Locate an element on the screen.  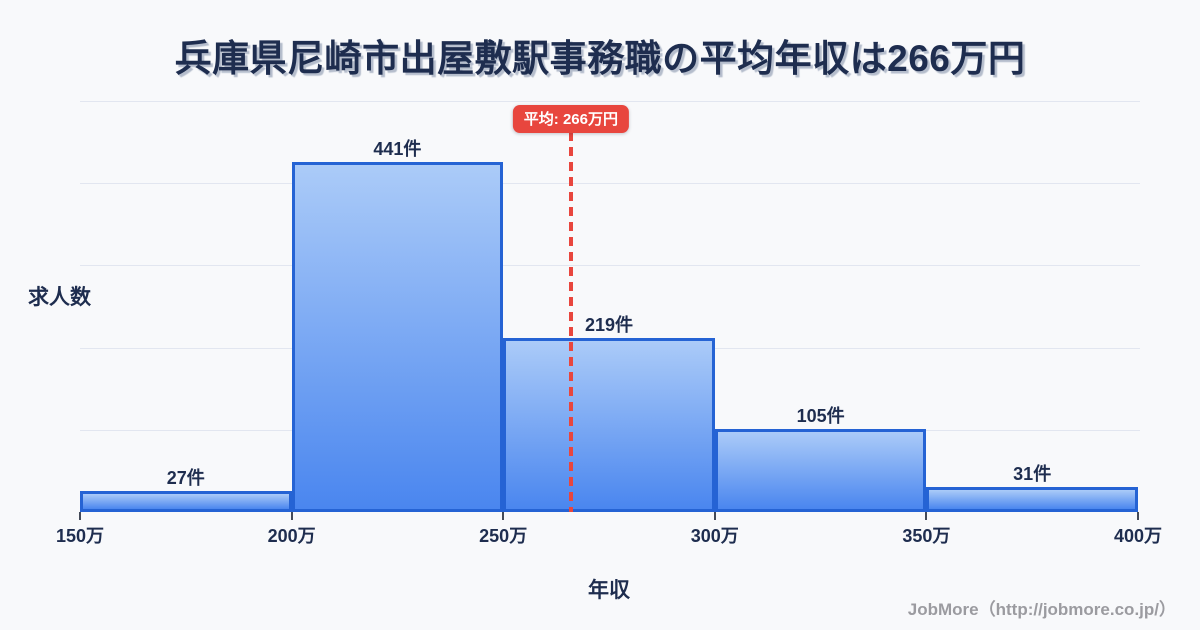
y-axis-label: 求人数 is located at coordinates (59, 297).